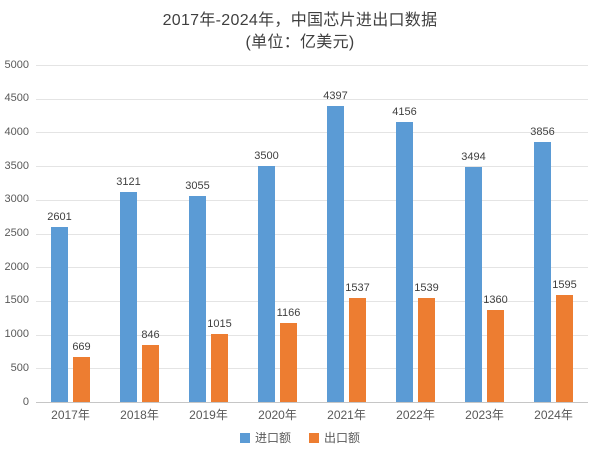  I want to click on bar-value-label: 1166, so click(288, 313).